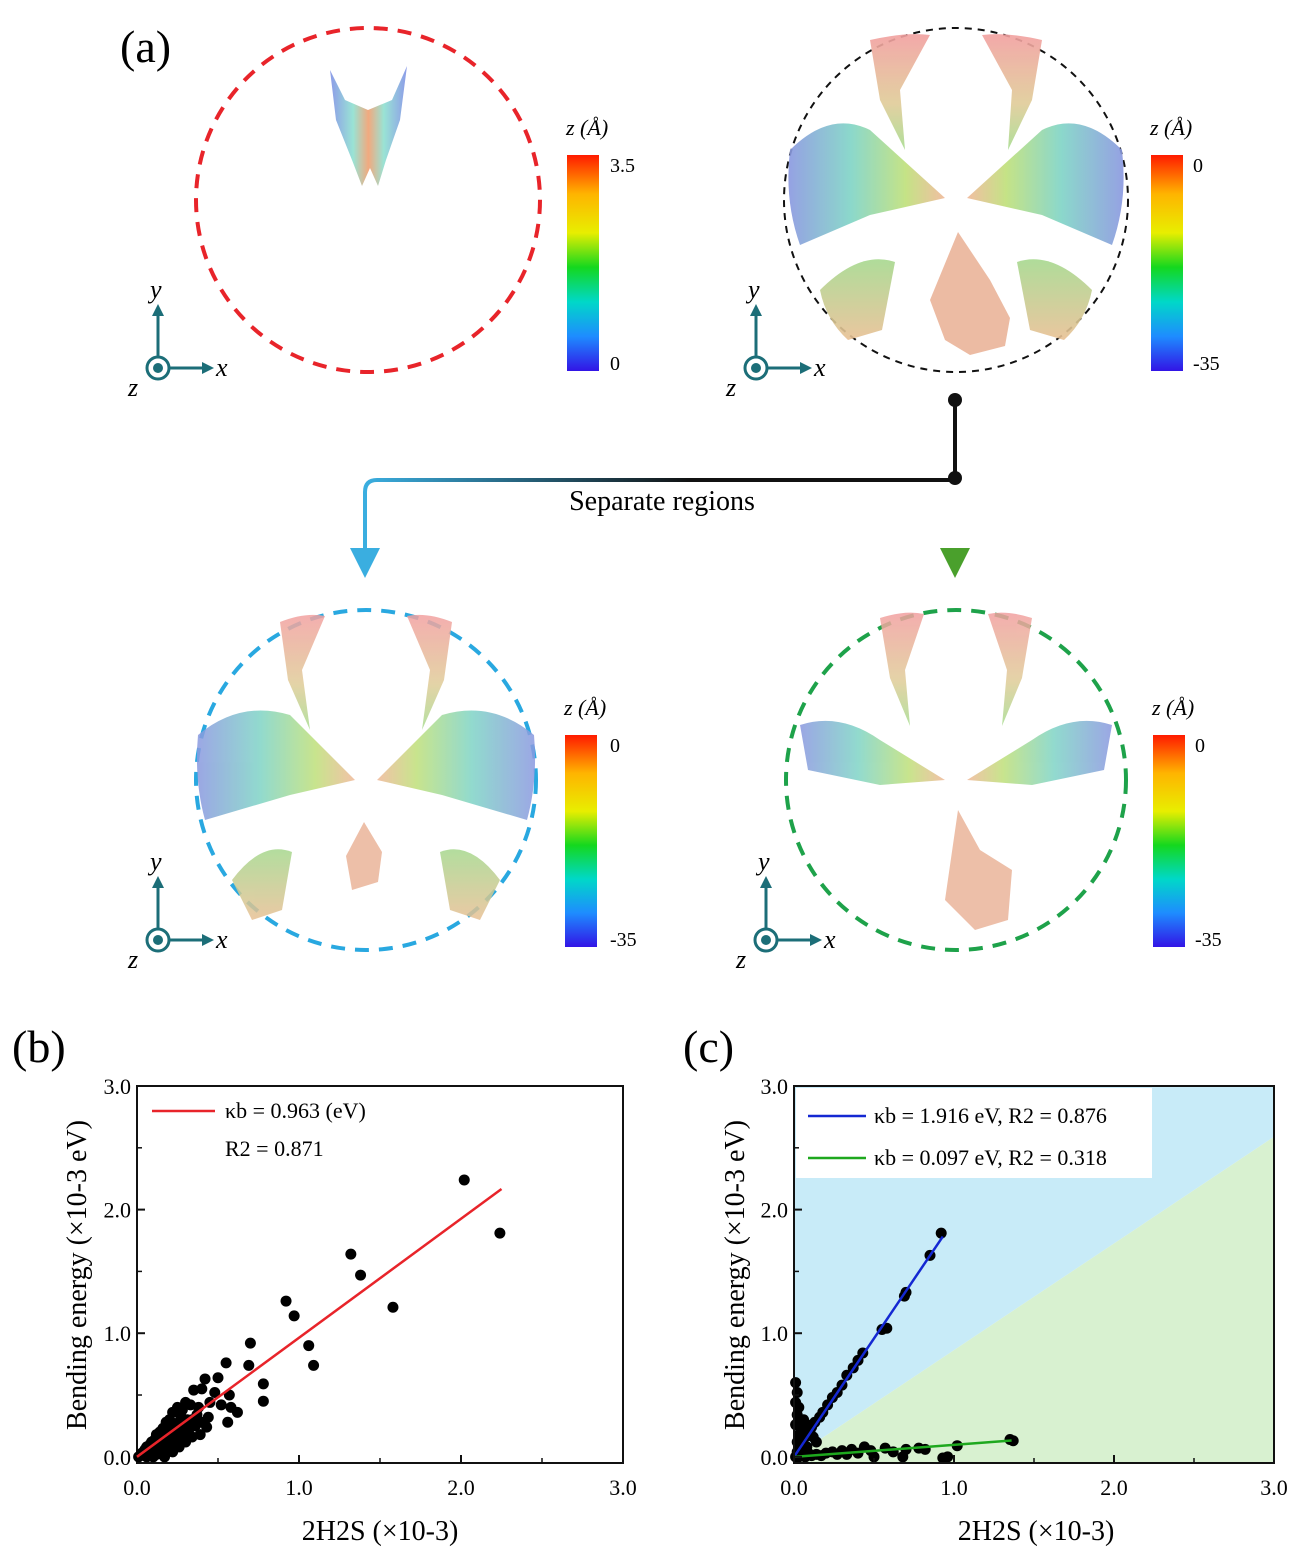 This screenshot has width=1291, height=1560. What do you see at coordinates (581, 841) in the screenshot?
I see `colorbar-3-gradient` at bounding box center [581, 841].